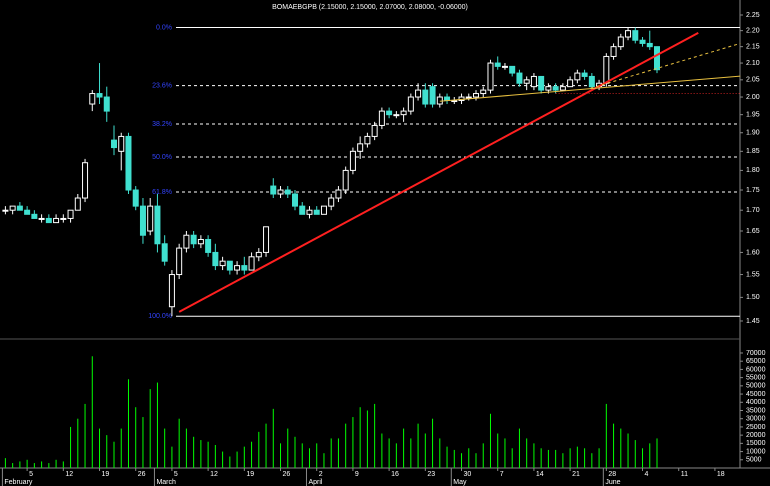 This screenshot has width=770, height=486. What do you see at coordinates (753, 274) in the screenshot?
I see `y-tick-label: 1.55` at bounding box center [753, 274].